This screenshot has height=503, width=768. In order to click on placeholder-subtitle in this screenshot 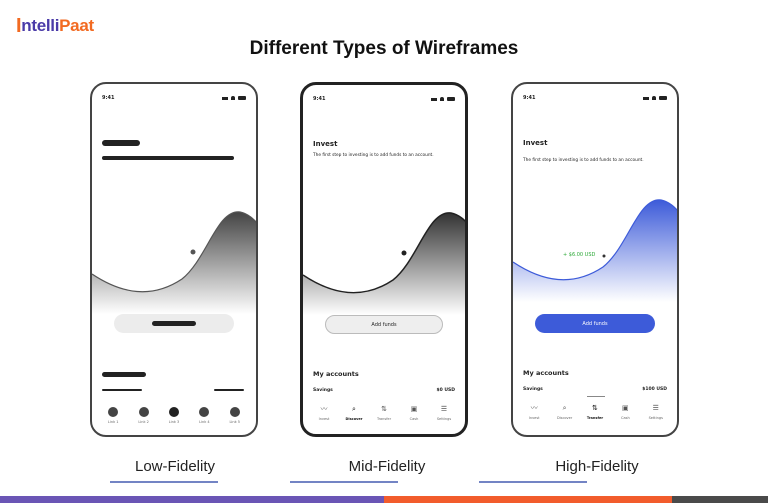, I will do `click(168, 158)`.